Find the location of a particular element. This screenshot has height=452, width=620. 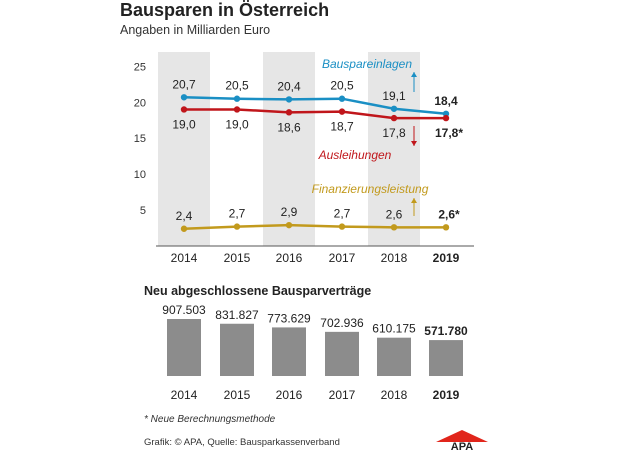

data-label: 17,8 is located at coordinates (394, 133).